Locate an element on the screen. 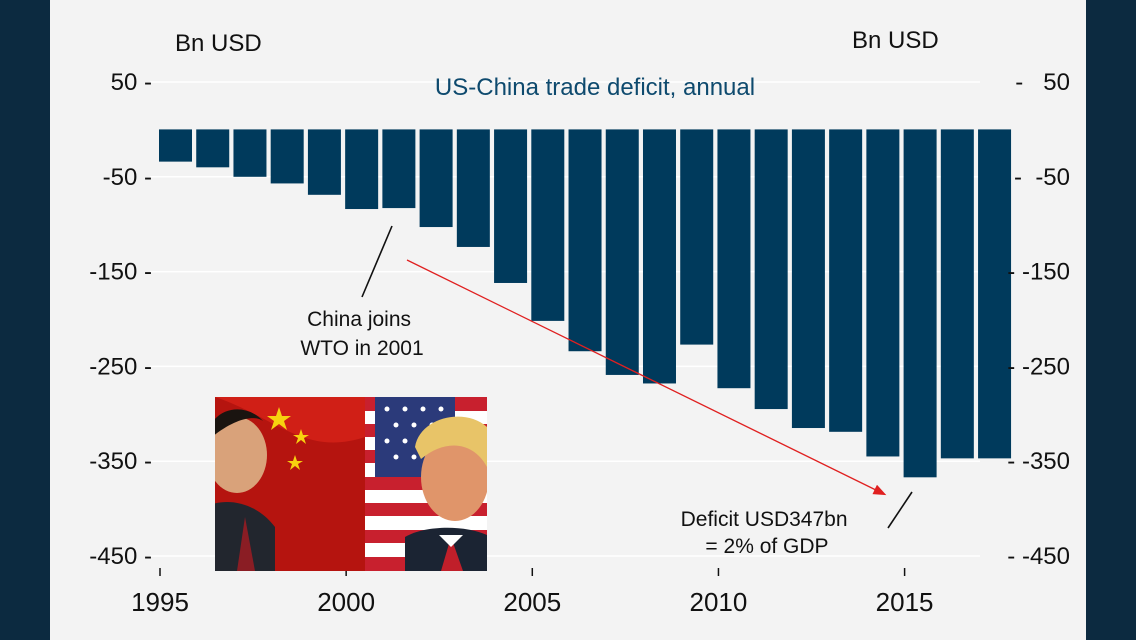 The width and height of the screenshot is (1136, 640). bar-2003 is located at coordinates (473, 188).